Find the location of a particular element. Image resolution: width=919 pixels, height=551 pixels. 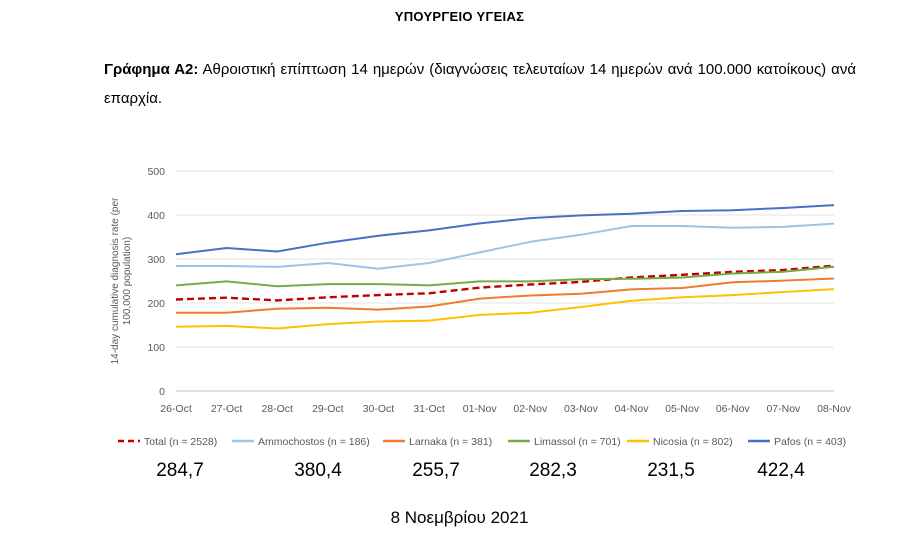

y-tick-label: 0 is located at coordinates (162, 392).